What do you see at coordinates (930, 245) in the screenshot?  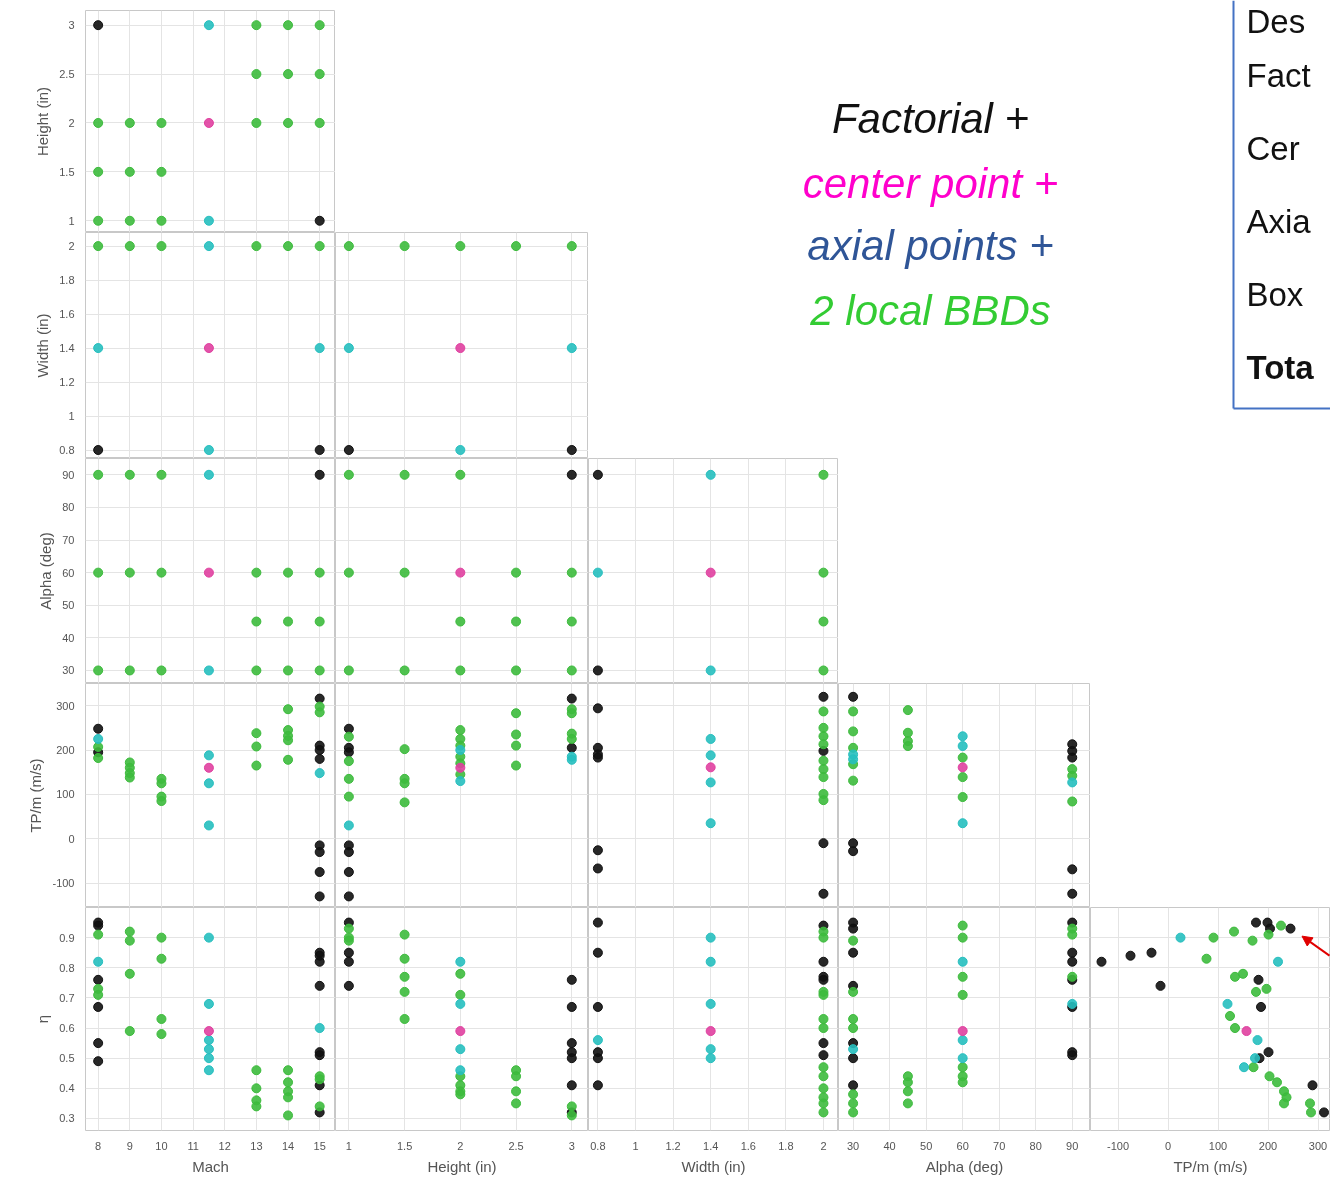 I see `text: axial points +` at bounding box center [930, 245].